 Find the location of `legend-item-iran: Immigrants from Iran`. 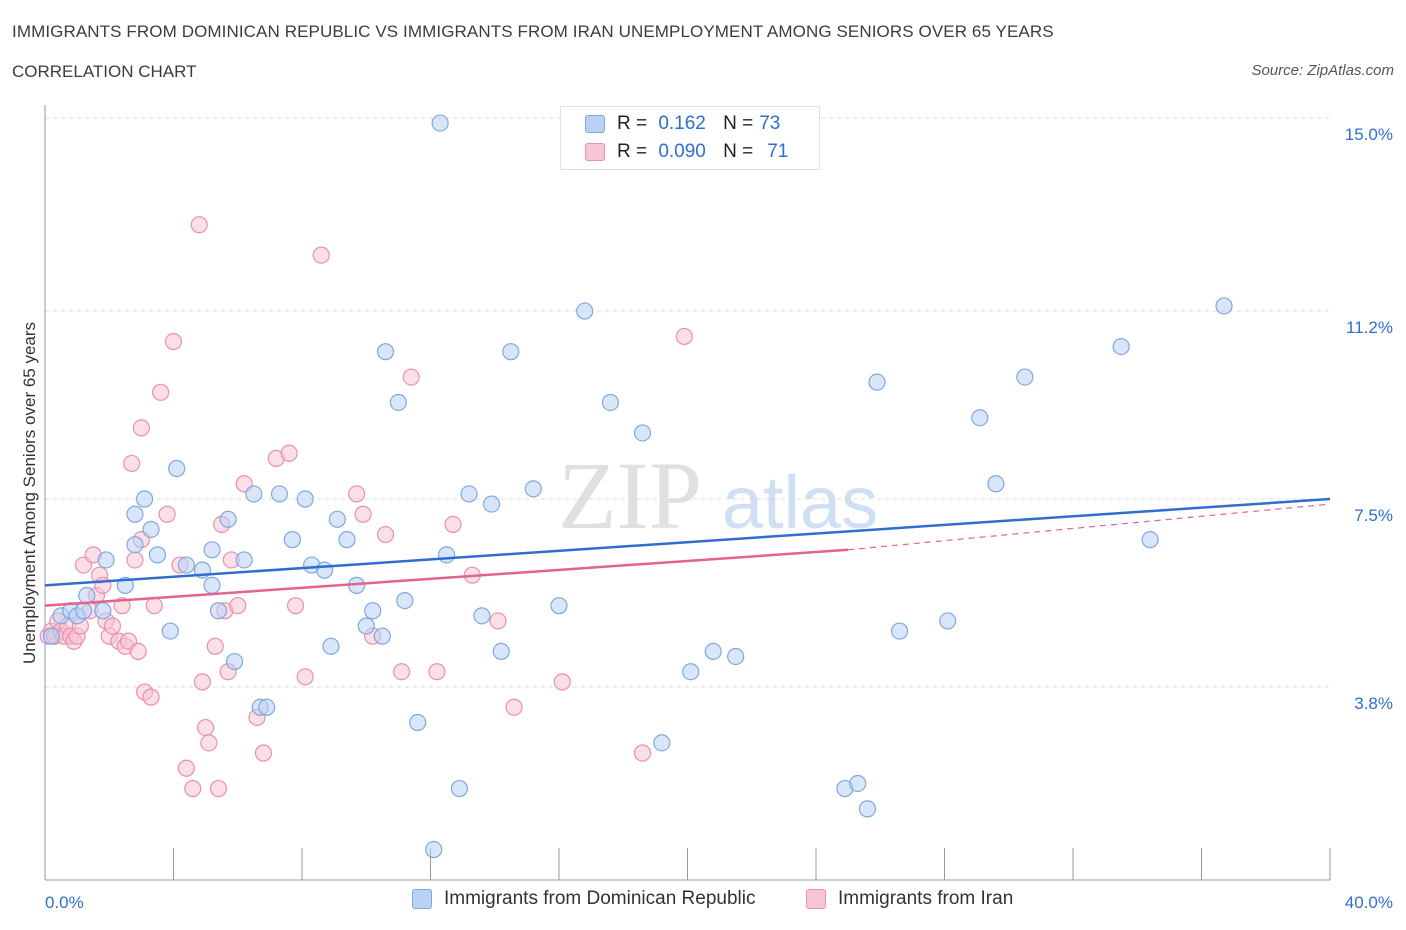

legend-item-iran: Immigrants from Iran is located at coordinates (909, 899).